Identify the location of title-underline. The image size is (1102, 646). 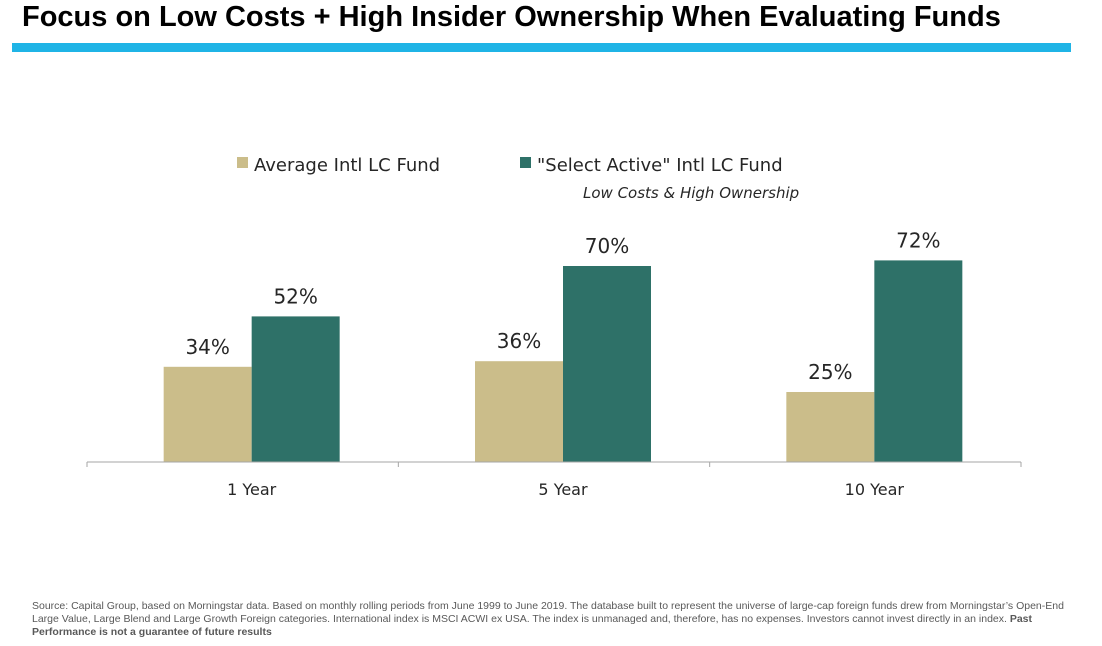
(541, 47).